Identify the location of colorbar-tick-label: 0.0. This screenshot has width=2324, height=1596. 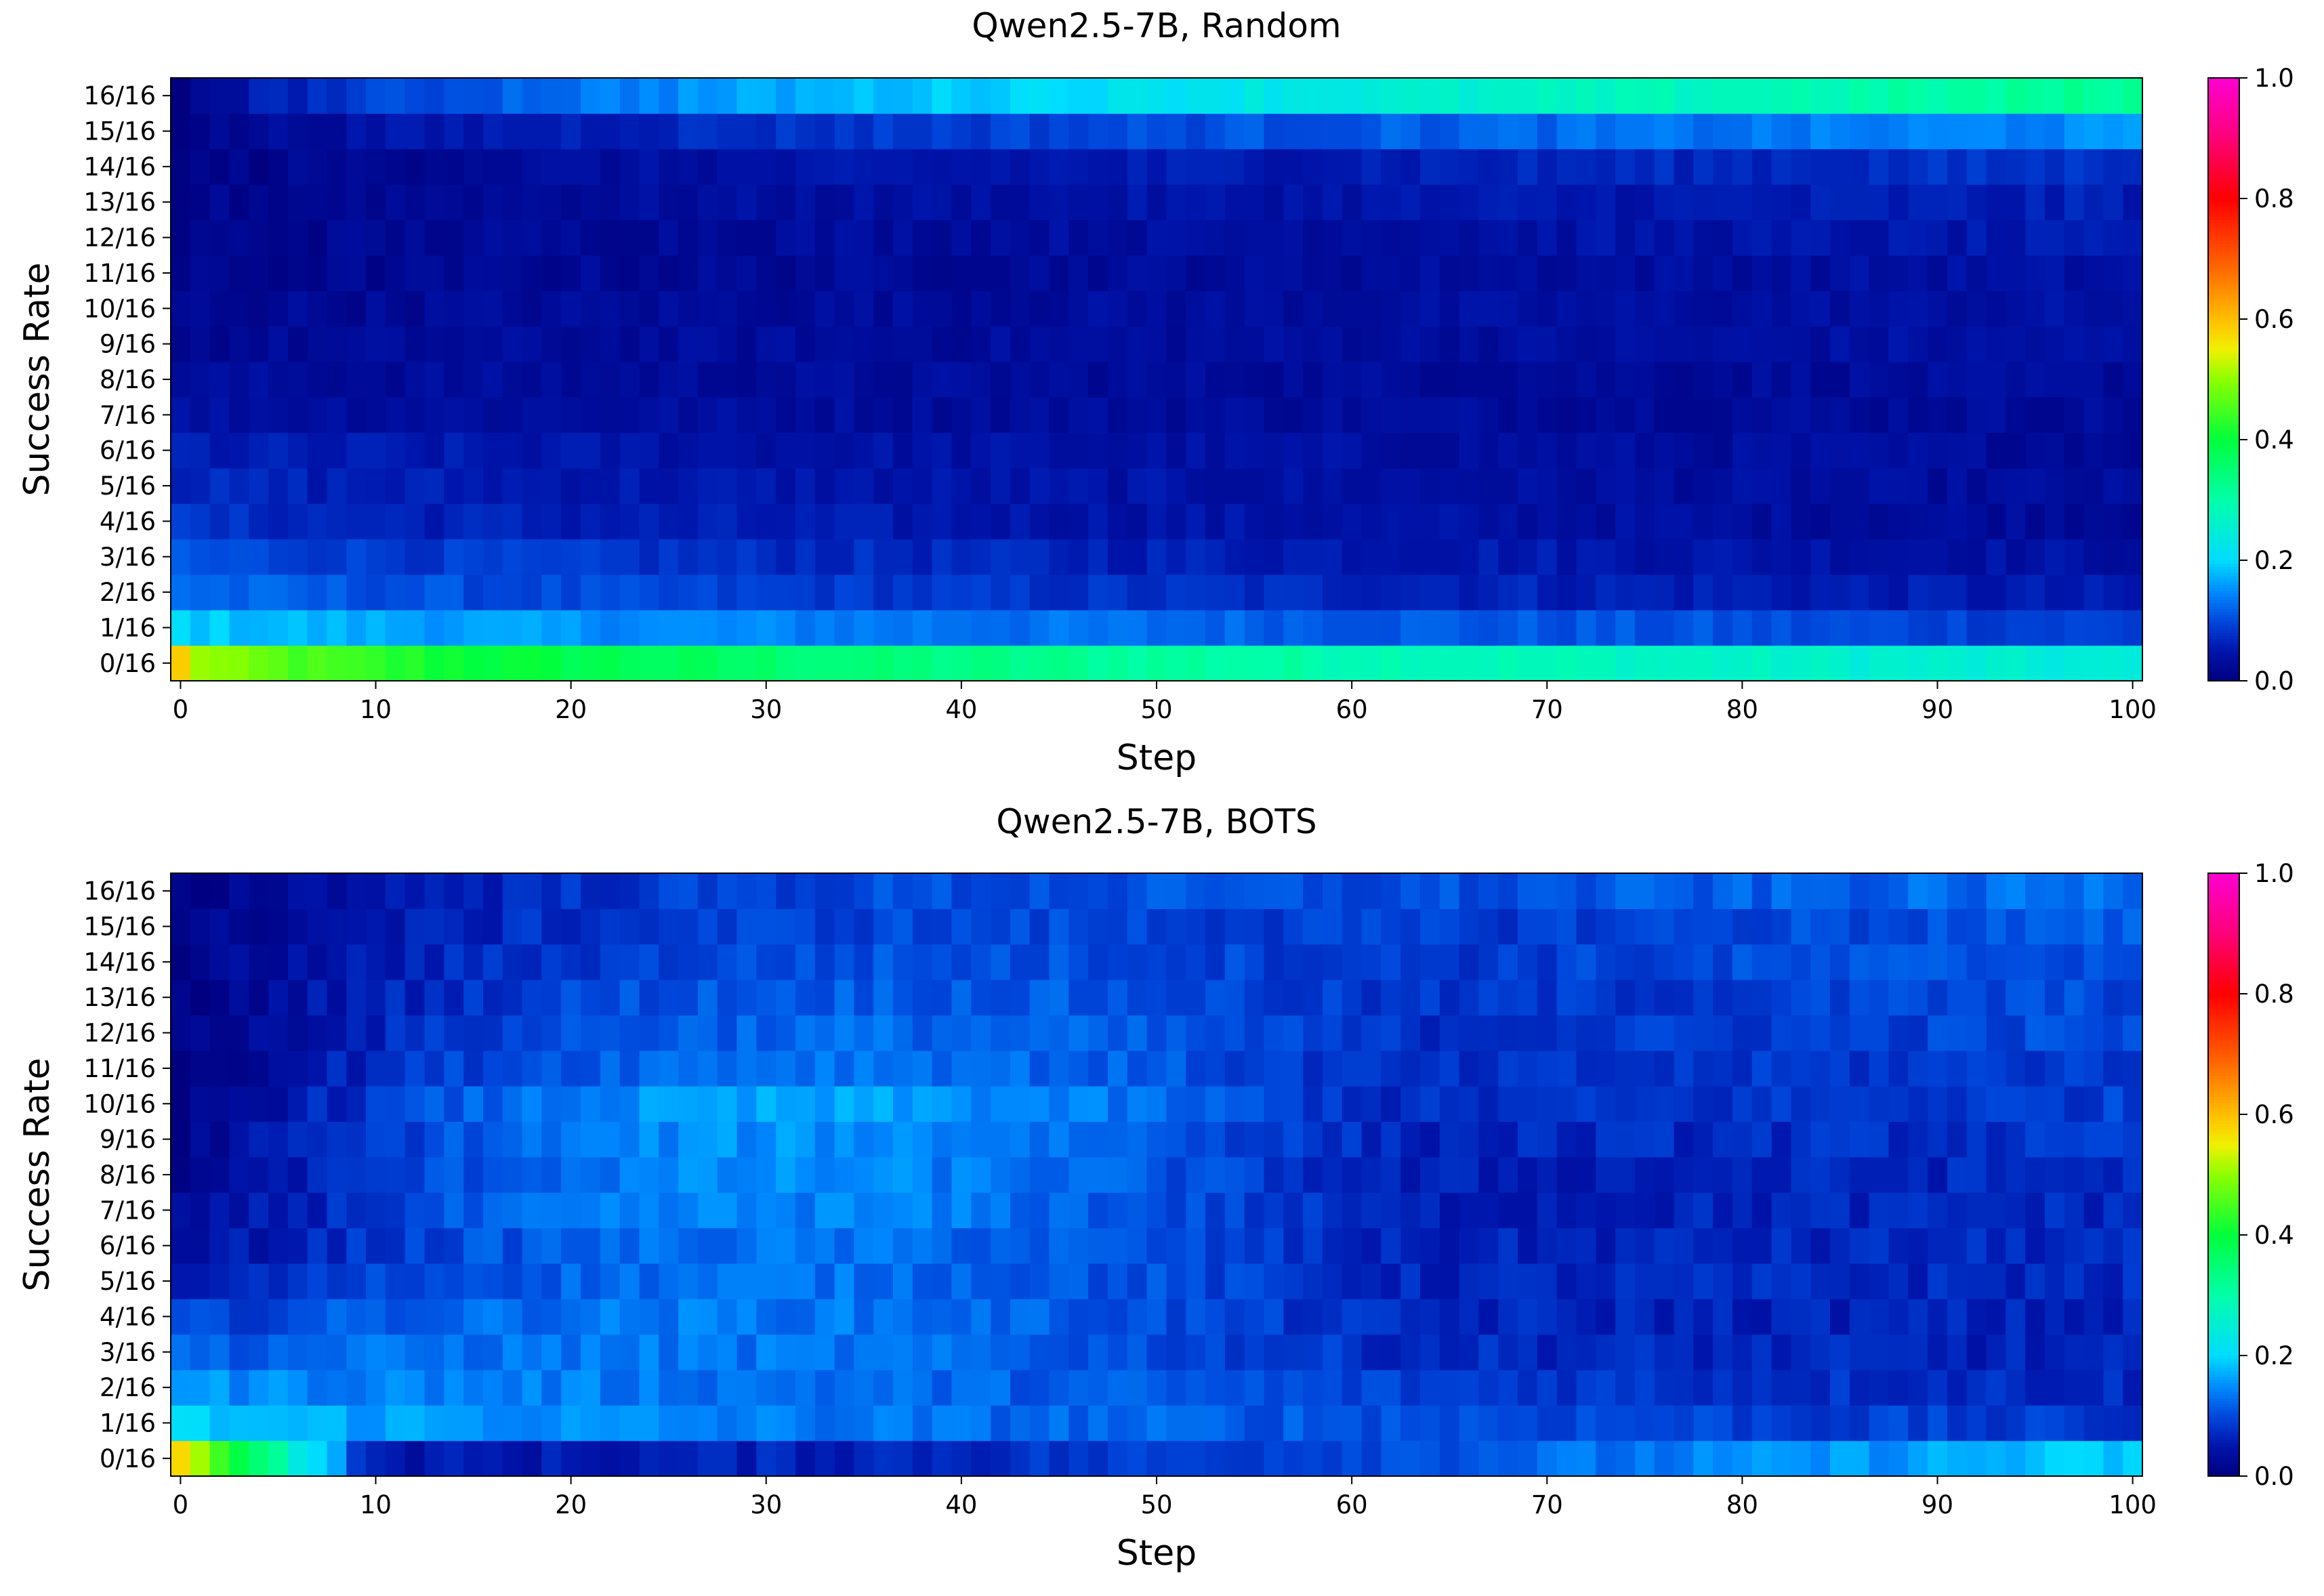
(2274, 681).